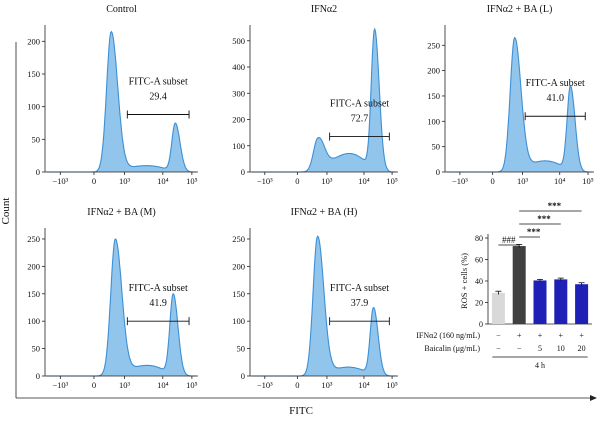  I want to click on row2-value: 5, so click(540, 348).